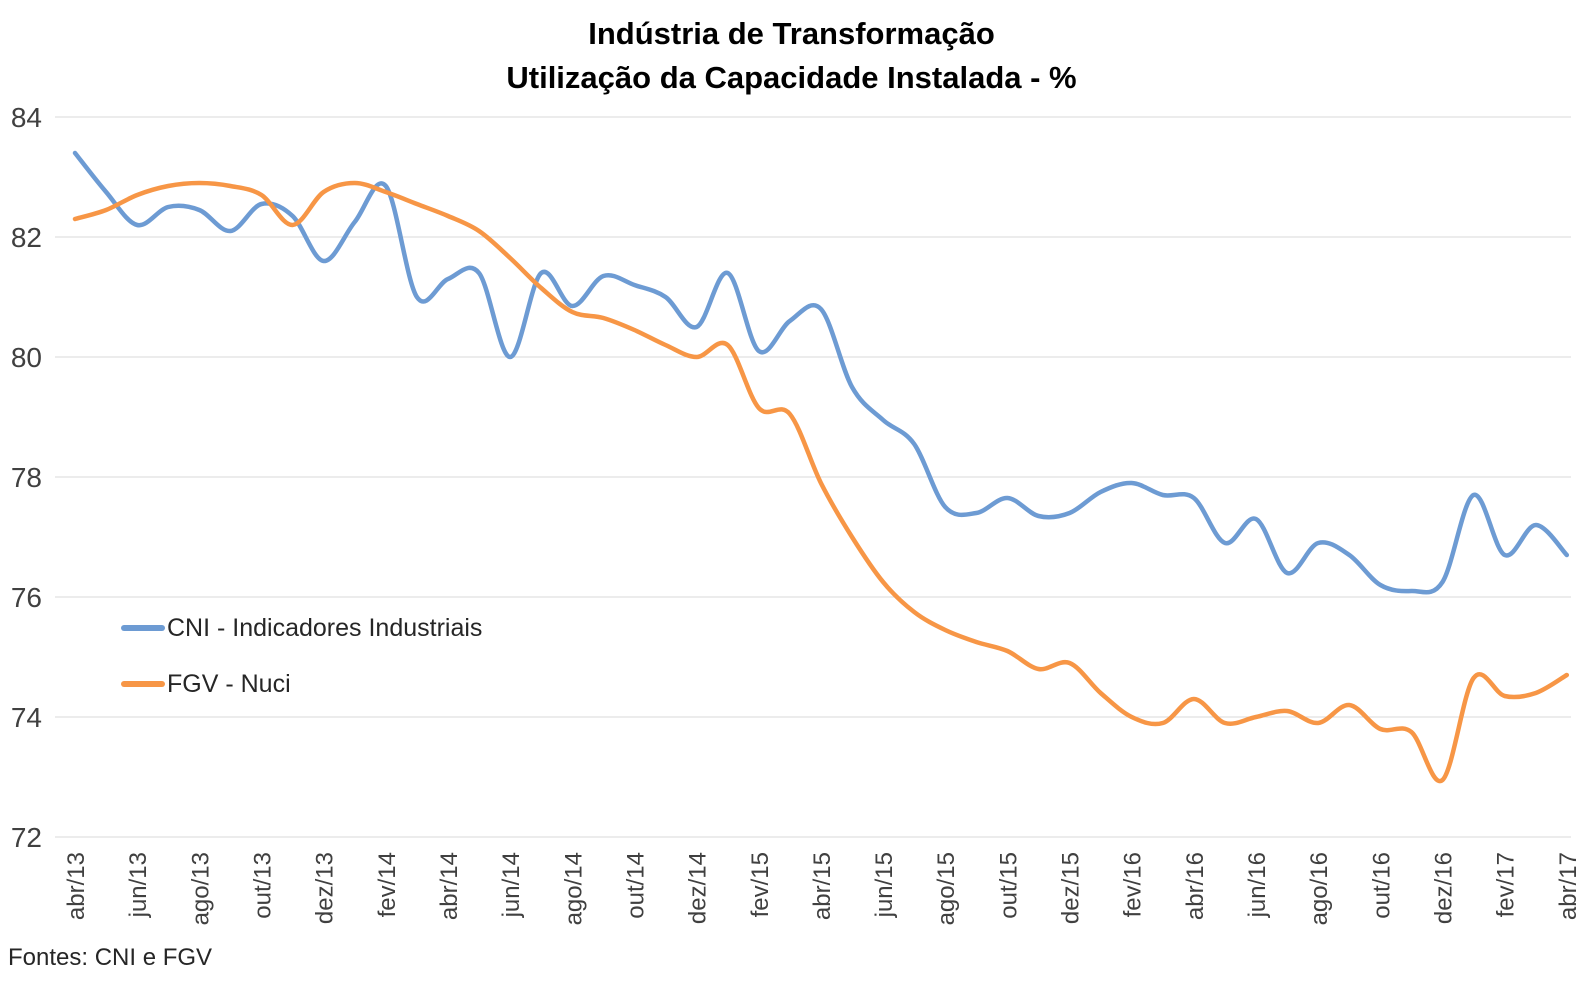 This screenshot has height=986, width=1583. What do you see at coordinates (325, 888) in the screenshot?
I see `x-axis-tick-label-dez-13: dez/13` at bounding box center [325, 888].